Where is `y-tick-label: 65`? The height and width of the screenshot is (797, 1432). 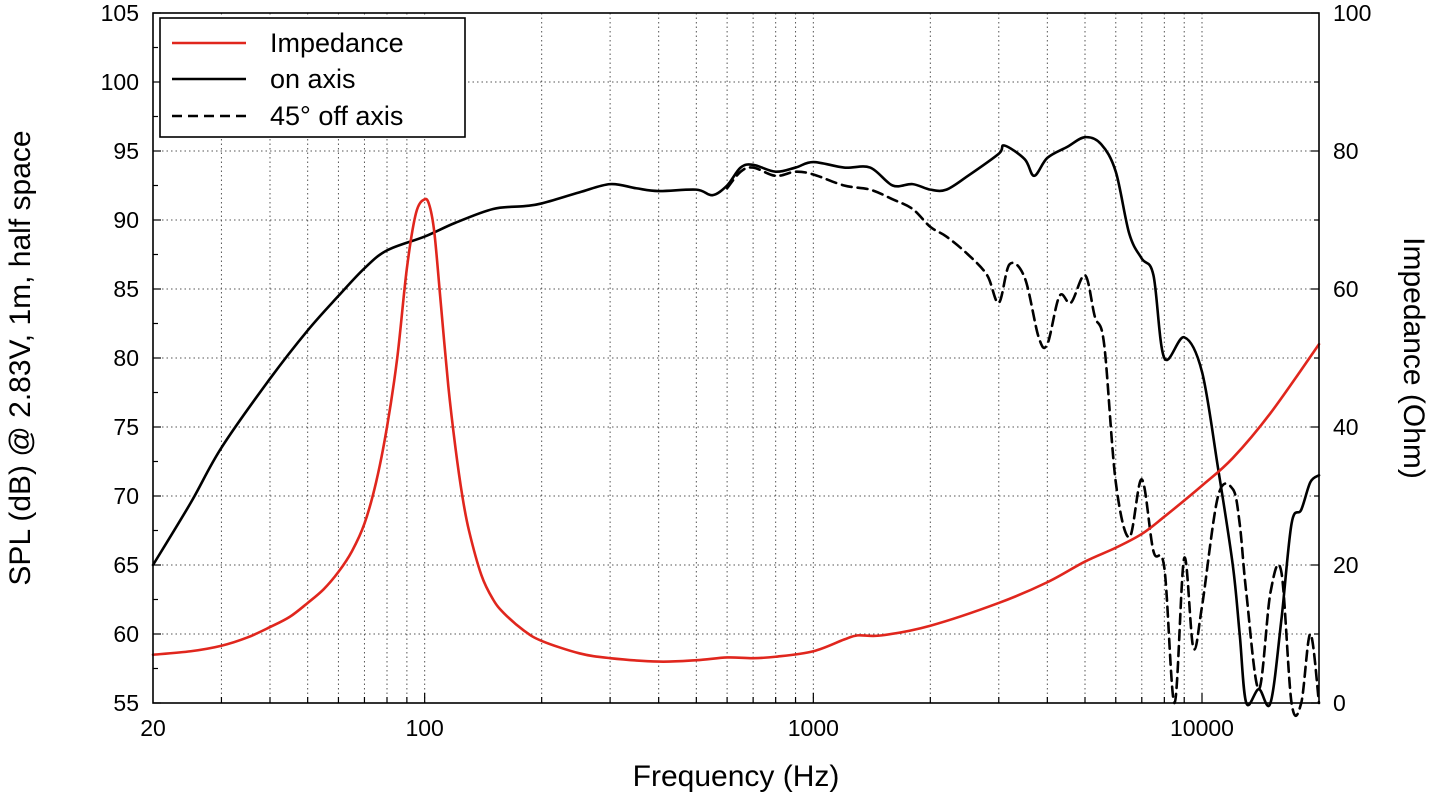 y-tick-label: 65 is located at coordinates (126, 565).